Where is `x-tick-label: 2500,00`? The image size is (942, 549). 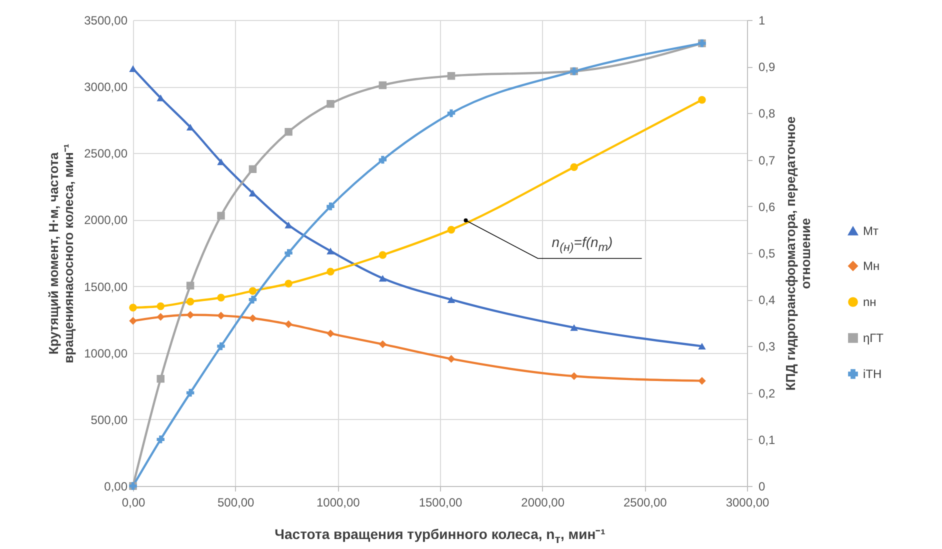 x-tick-label: 2500,00 is located at coordinates (645, 503).